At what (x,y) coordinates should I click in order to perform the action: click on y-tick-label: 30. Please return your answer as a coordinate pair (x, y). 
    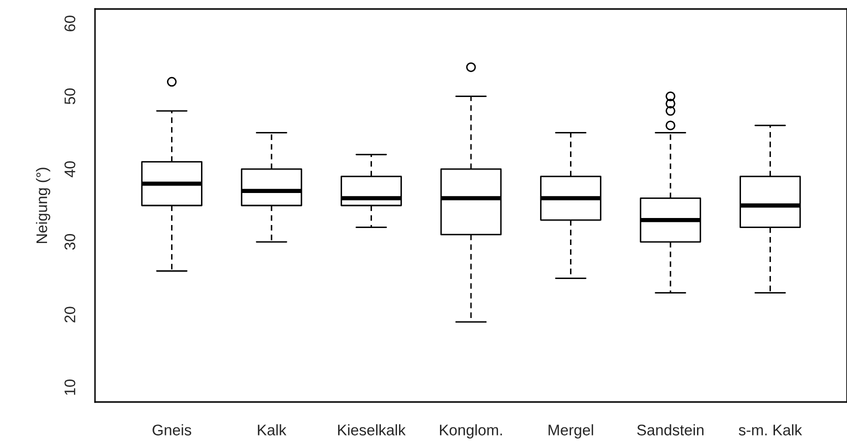
    Looking at the image, I should click on (70, 242).